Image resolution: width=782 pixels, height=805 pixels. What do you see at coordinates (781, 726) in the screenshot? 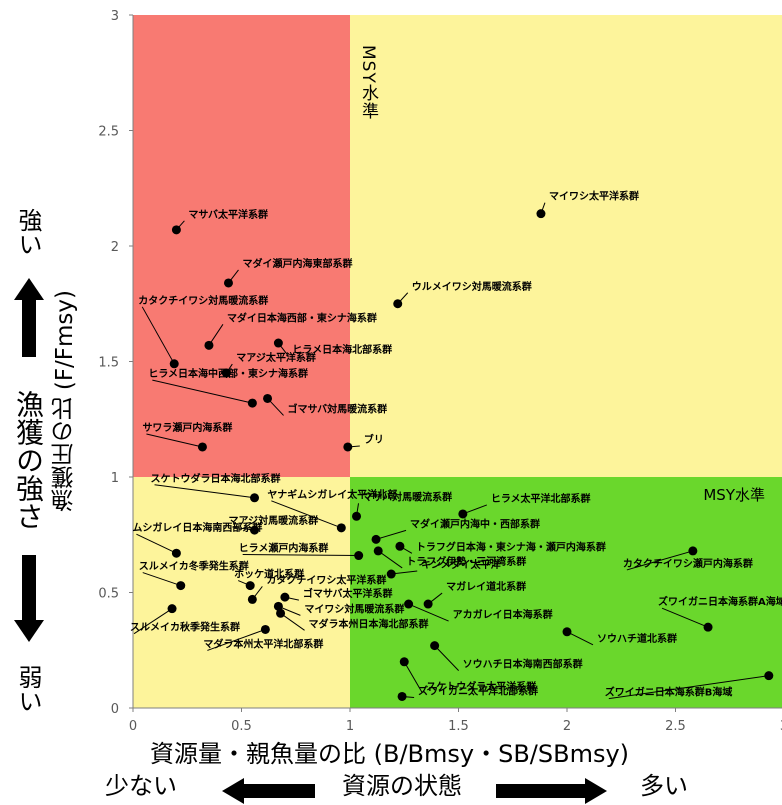
I see `x-tick-label: 3` at bounding box center [781, 726].